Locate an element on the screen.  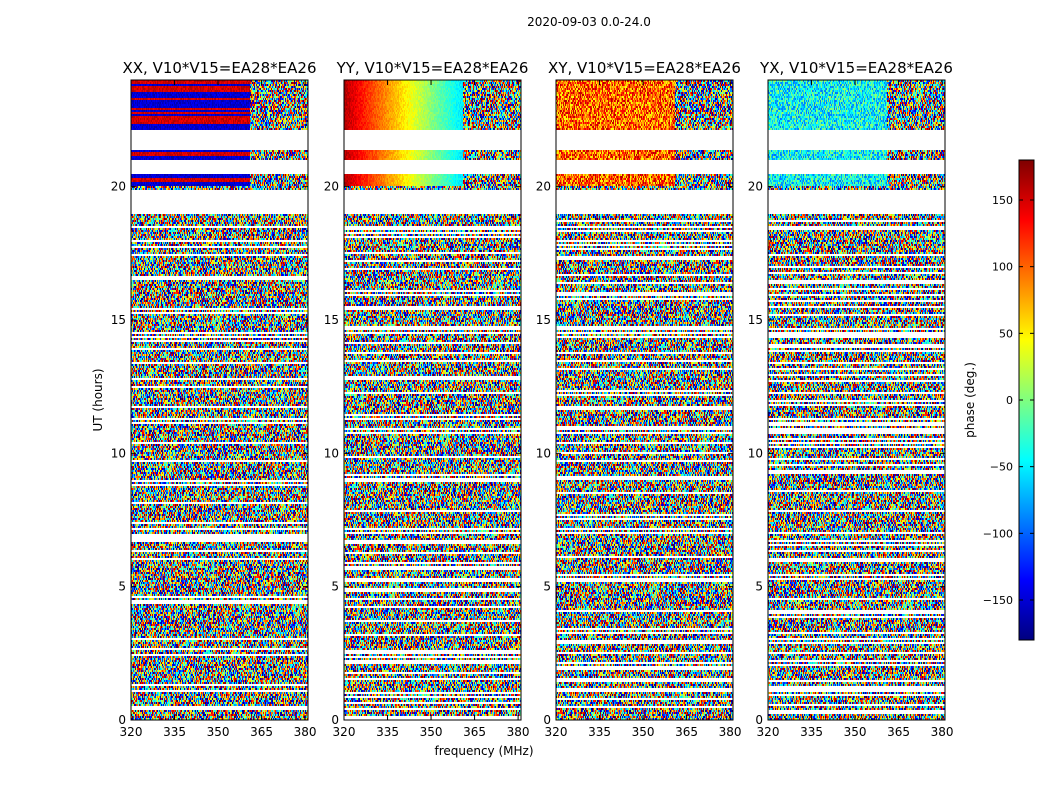
colorbar-tick-label: 0 is located at coordinates (1009, 400).